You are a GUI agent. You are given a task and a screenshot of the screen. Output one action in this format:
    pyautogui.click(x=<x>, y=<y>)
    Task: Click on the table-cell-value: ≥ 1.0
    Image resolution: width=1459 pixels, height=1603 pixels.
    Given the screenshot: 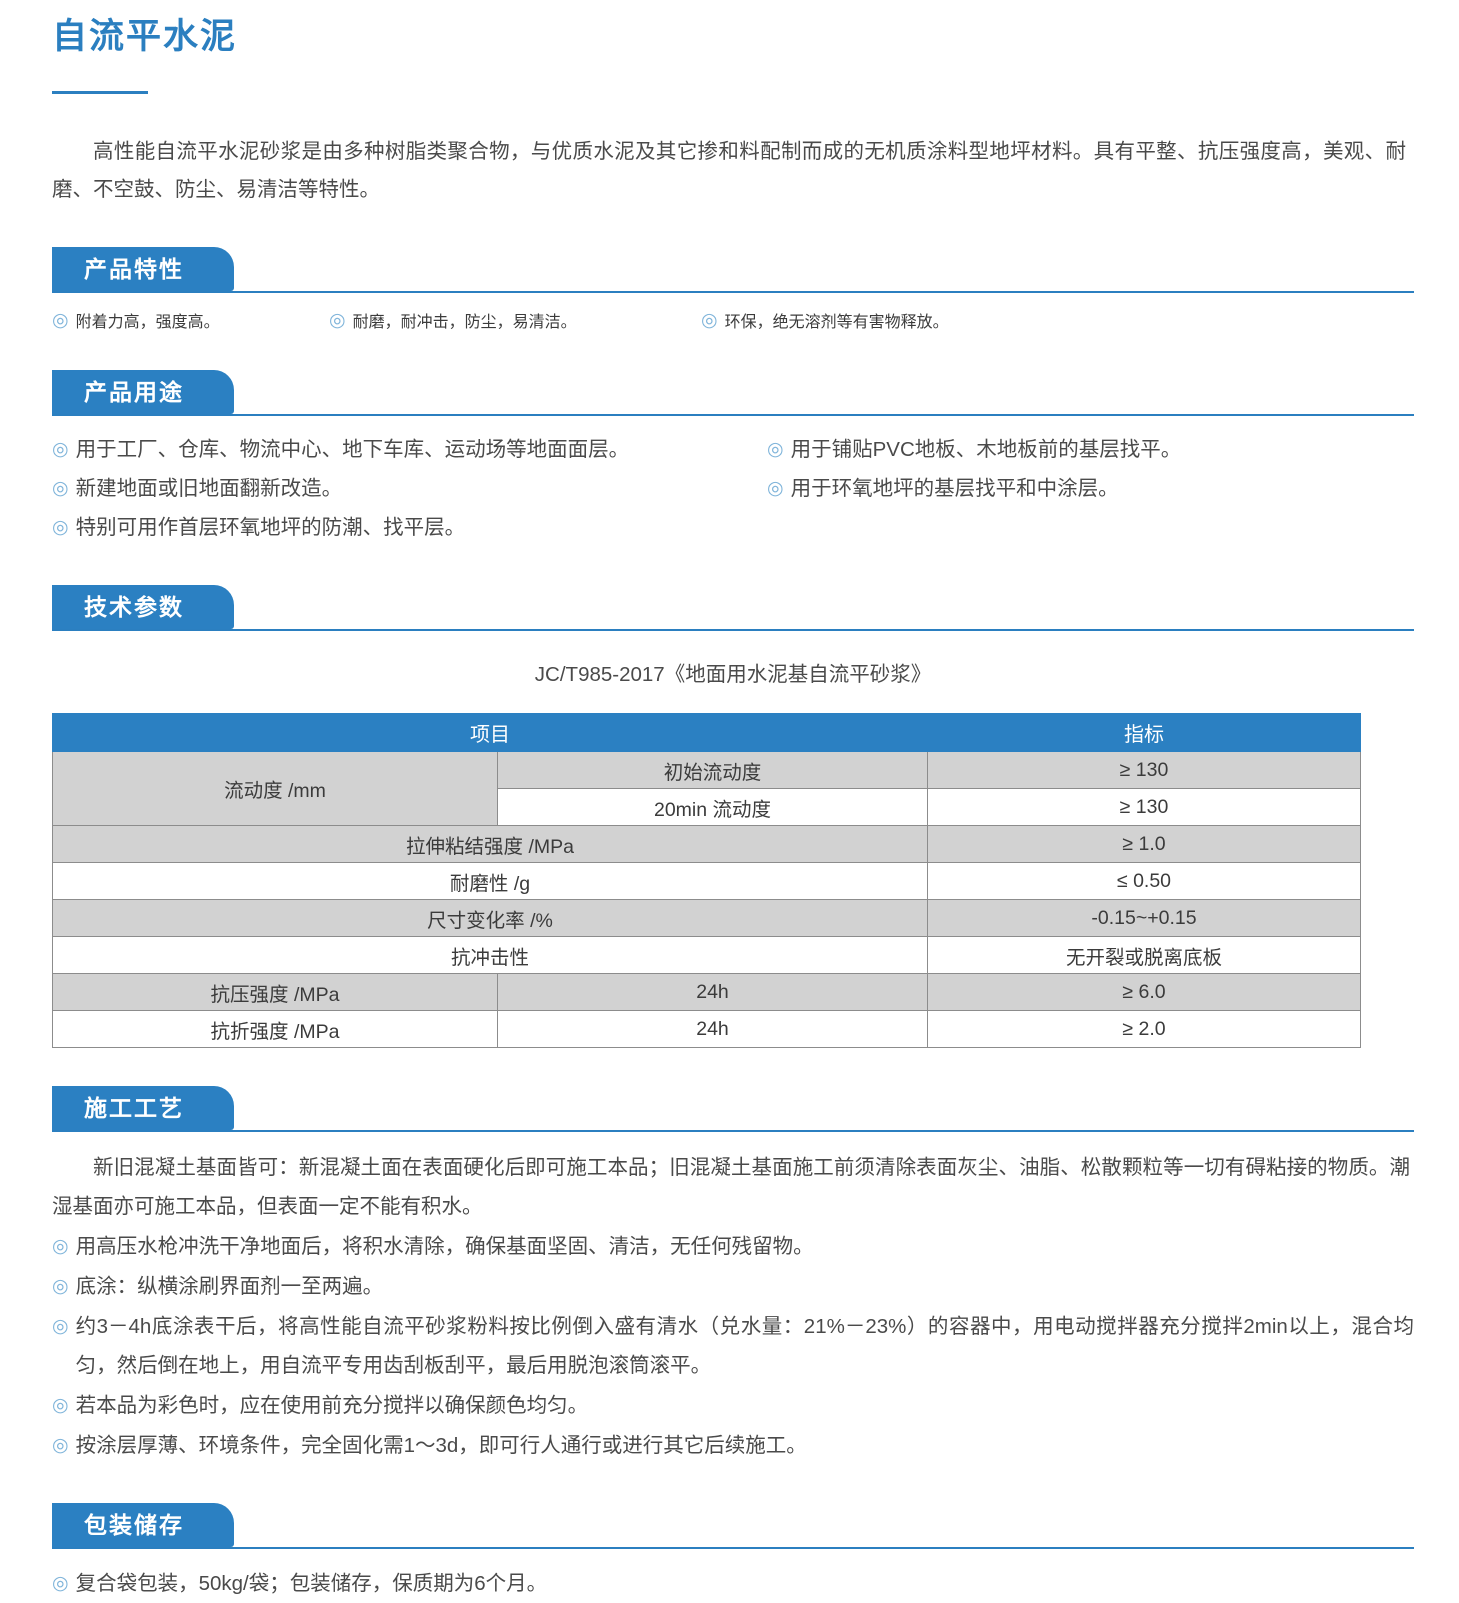 What is the action you would take?
    pyautogui.click(x=1144, y=844)
    